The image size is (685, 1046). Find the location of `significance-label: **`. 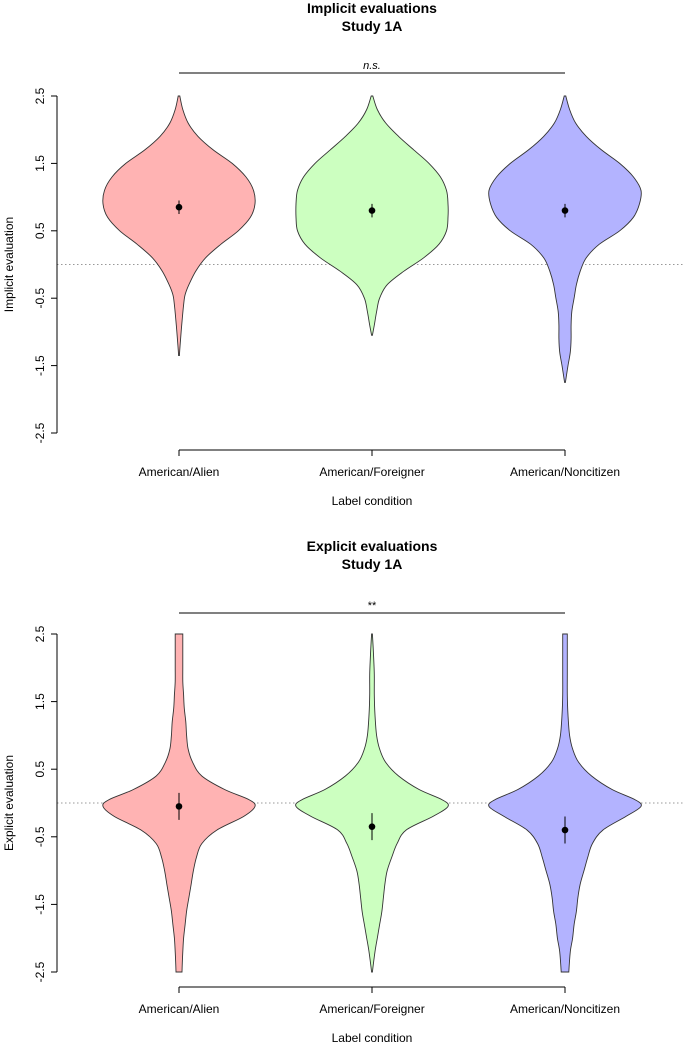

significance-label: ** is located at coordinates (372, 606).